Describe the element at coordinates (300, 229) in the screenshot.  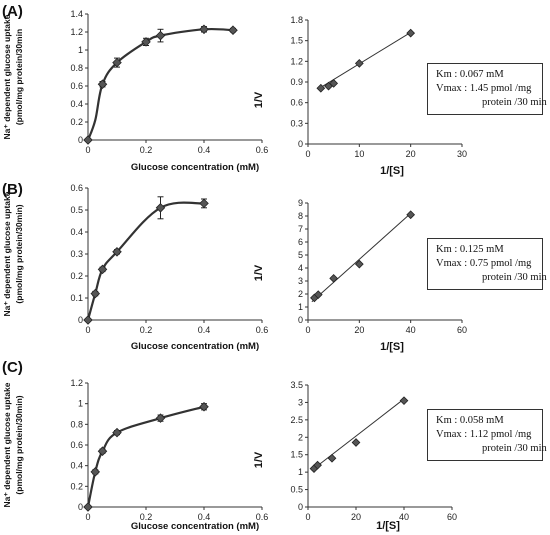
I see `y-tick-label: 7` at that location.